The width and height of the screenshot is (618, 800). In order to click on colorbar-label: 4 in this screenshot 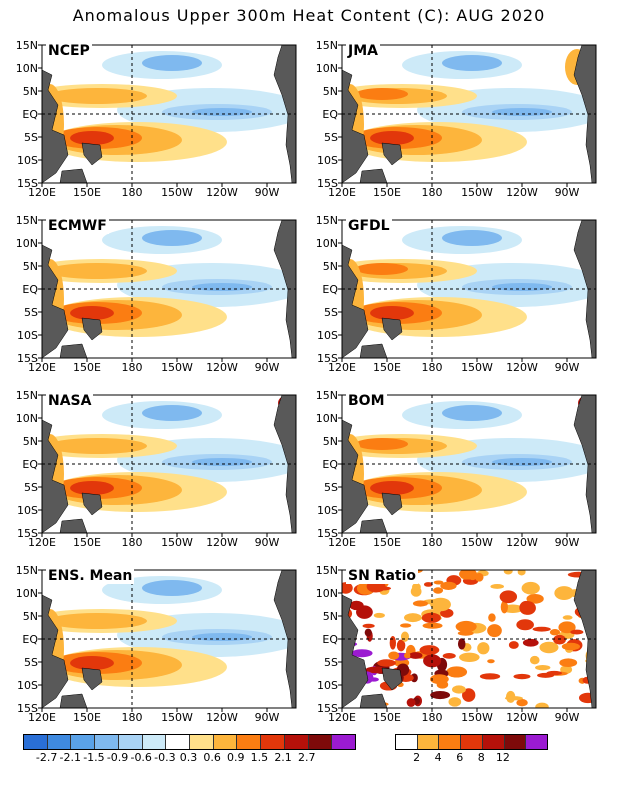, I will do `click(438, 757)`.